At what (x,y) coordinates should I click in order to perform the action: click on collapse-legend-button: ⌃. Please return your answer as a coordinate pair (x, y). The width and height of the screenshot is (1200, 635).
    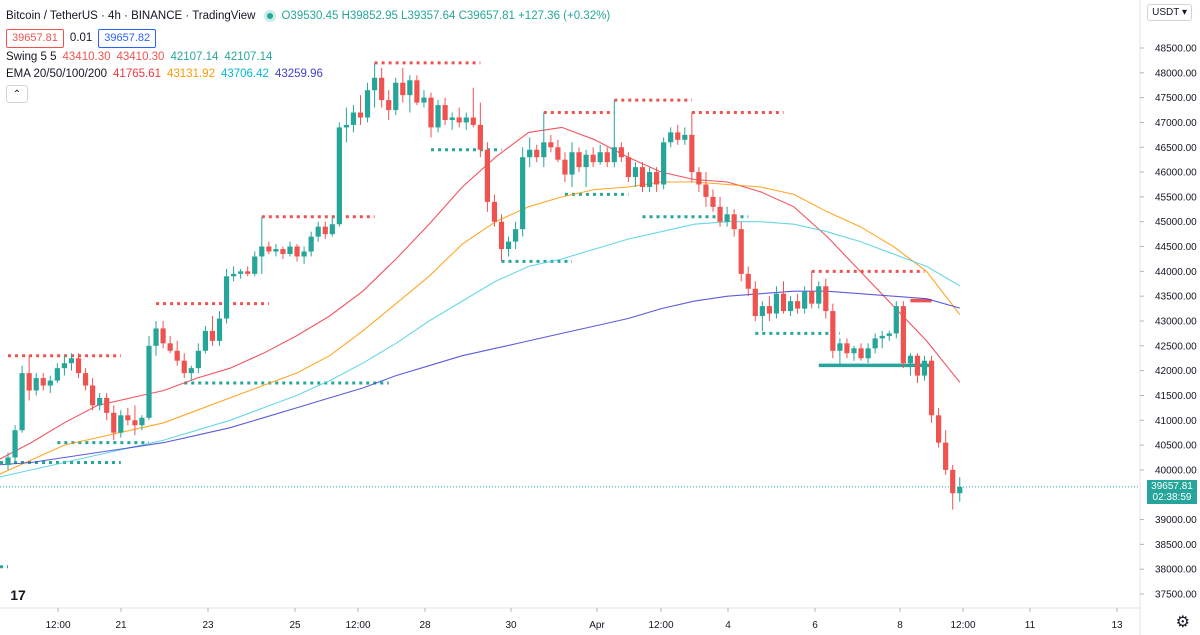
    Looking at the image, I should click on (17, 94).